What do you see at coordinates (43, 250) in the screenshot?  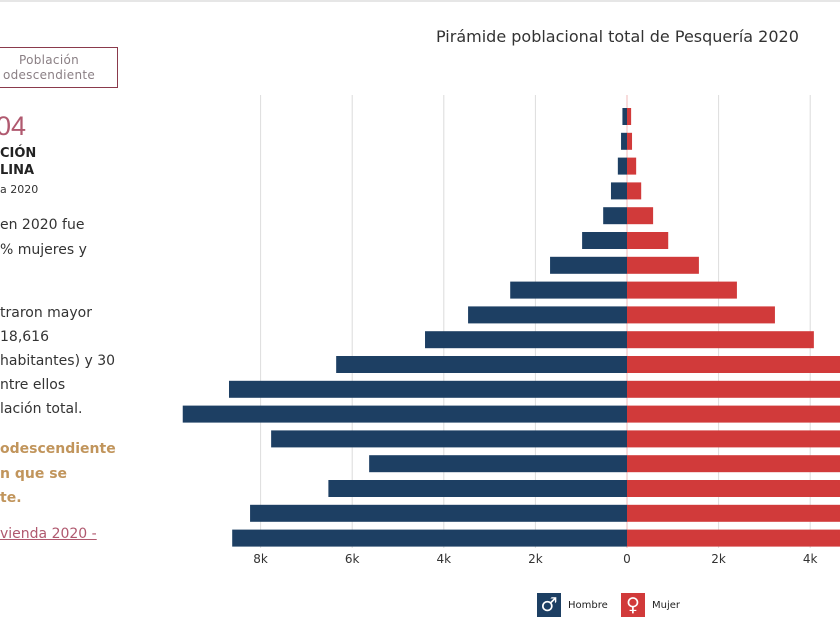 I see `paragraph1-line: % mujeres y` at bounding box center [43, 250].